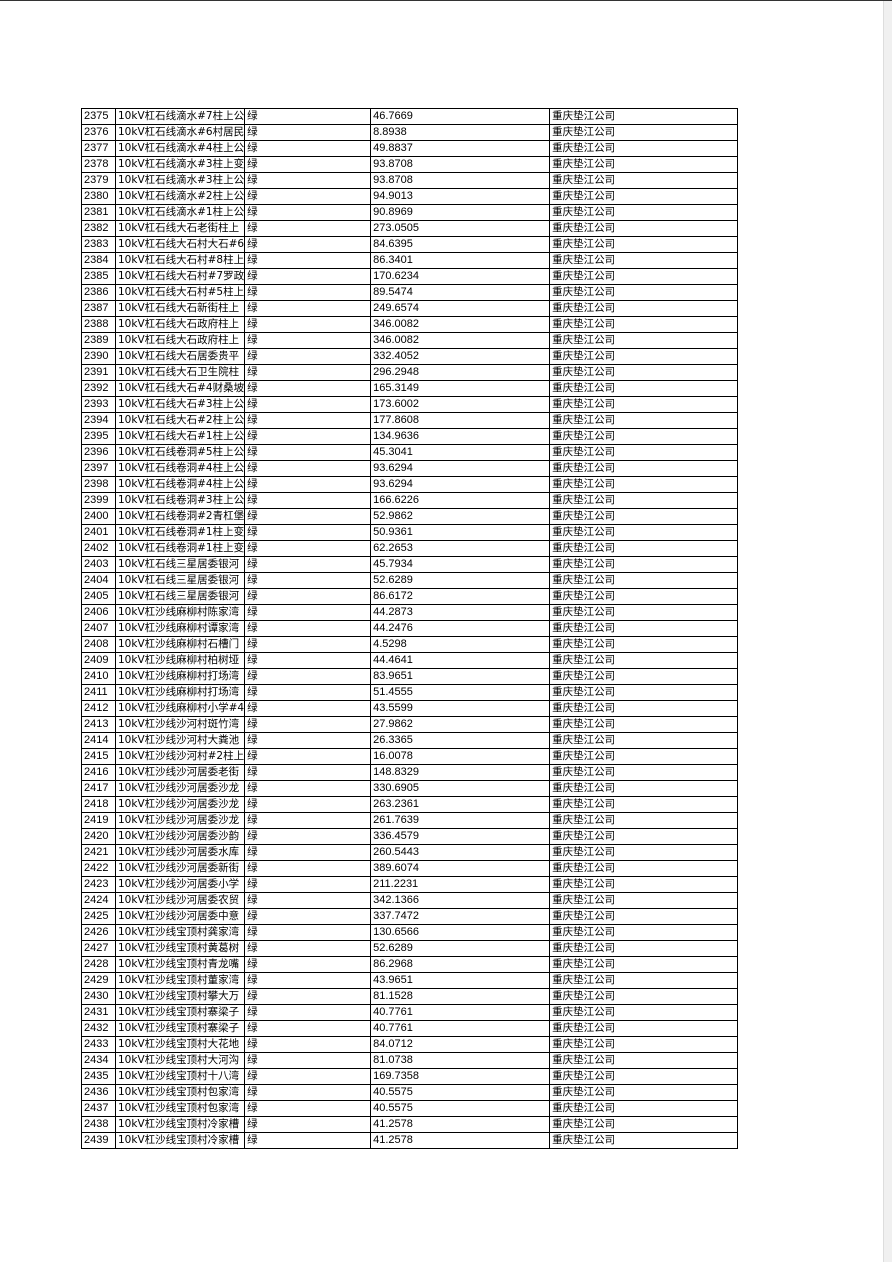 The width and height of the screenshot is (892, 1262). What do you see at coordinates (410, 900) in the screenshot?
I see `table-row: 2424 10kV杠沙线沙河居委农贸绿 342.1366 重庆垫江公司` at bounding box center [410, 900].